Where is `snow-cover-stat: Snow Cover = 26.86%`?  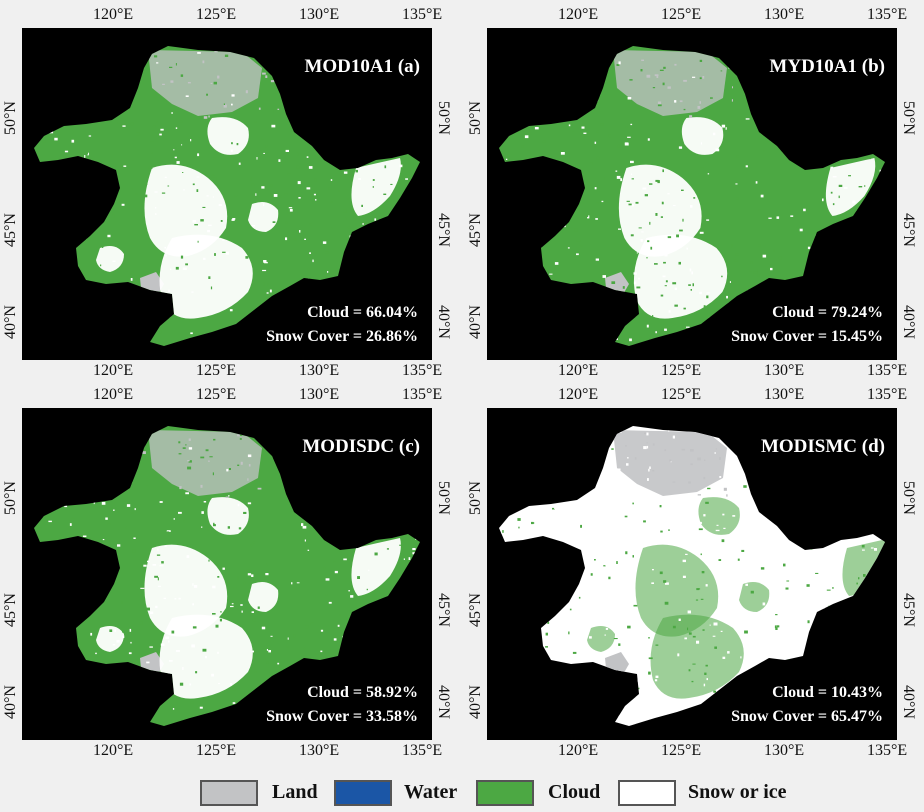
snow-cover-stat: Snow Cover = 26.86% is located at coordinates (342, 336).